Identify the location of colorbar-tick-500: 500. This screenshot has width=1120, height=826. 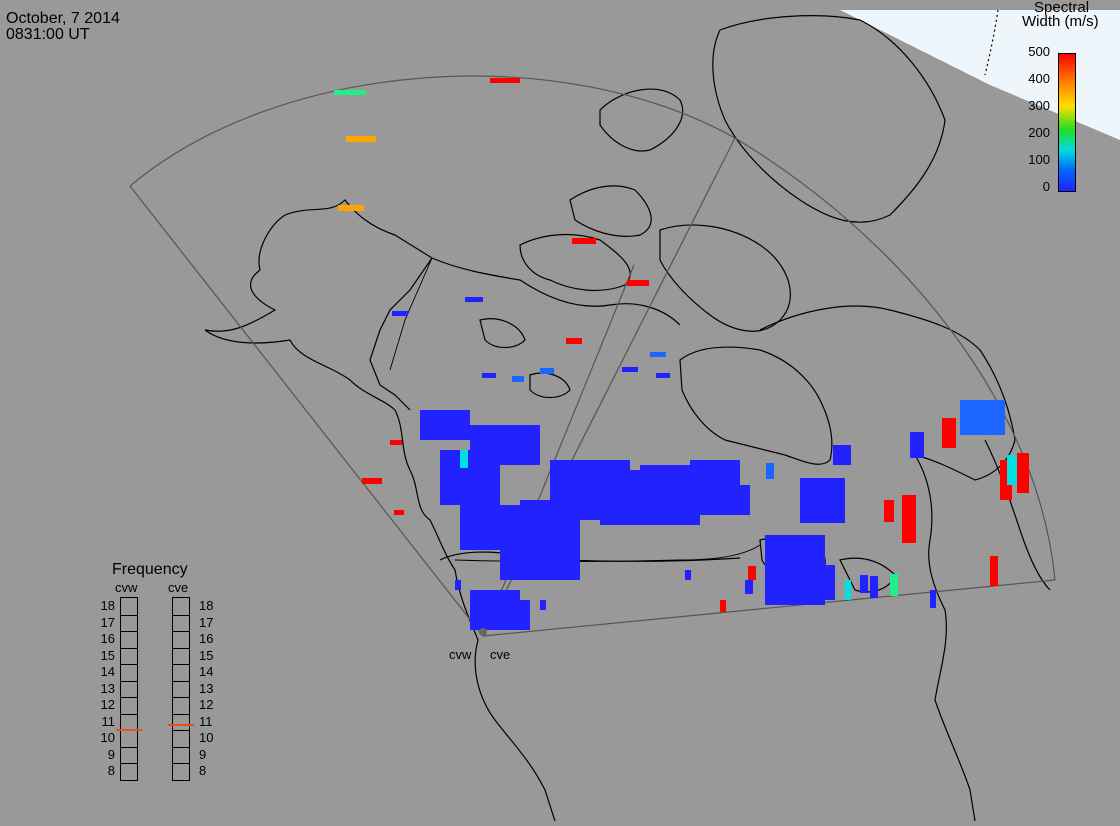
(1039, 51).